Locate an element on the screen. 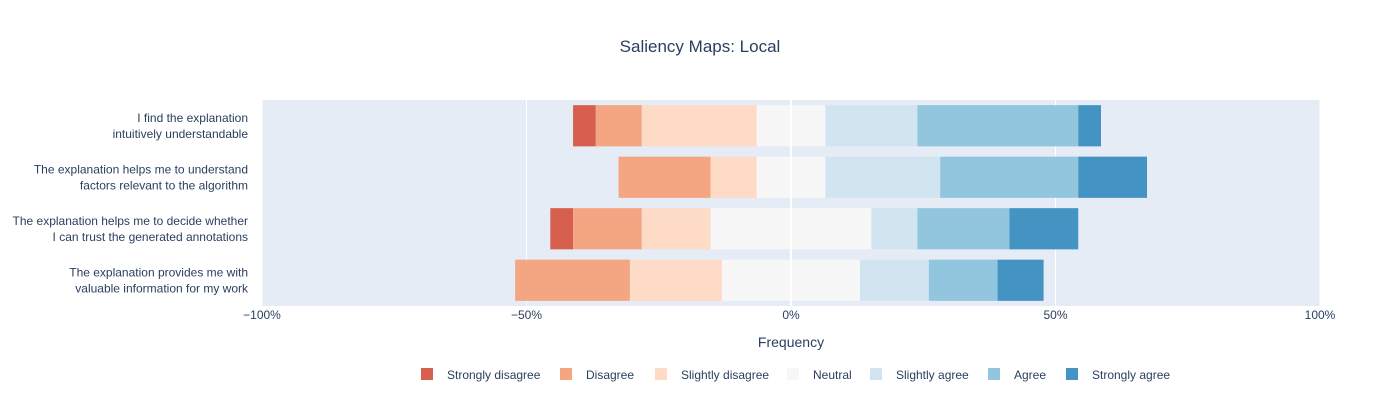 This screenshot has height=405, width=1400. legend-item: Neutral is located at coordinates (819, 375).